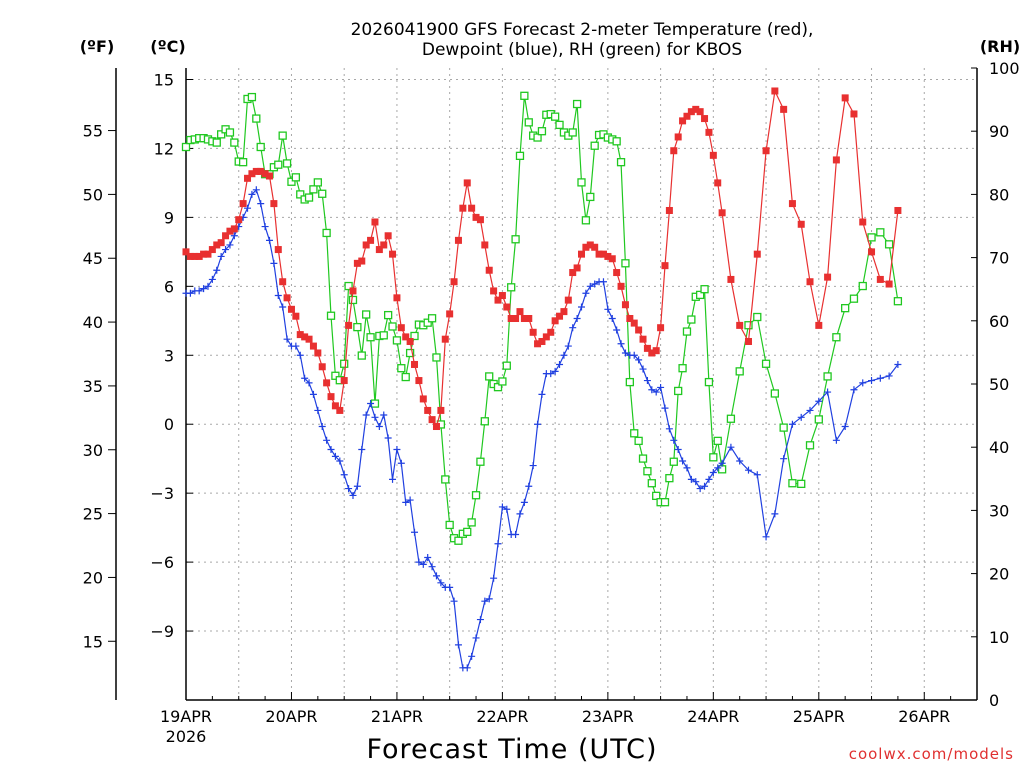 The width and height of the screenshot is (1024, 772). I want to click on rh-tick-label: 100, so click(1004, 68).